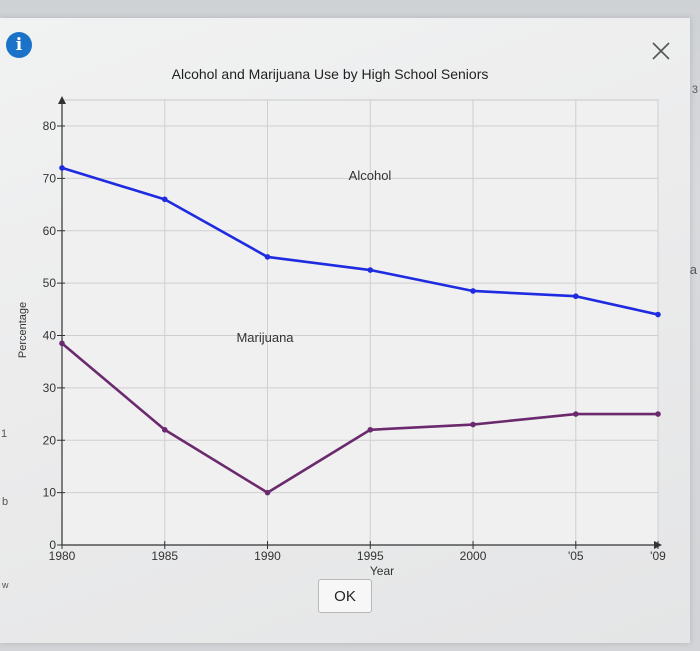 The width and height of the screenshot is (700, 651). What do you see at coordinates (164, 556) in the screenshot?
I see `x-tick-label: 1985` at bounding box center [164, 556].